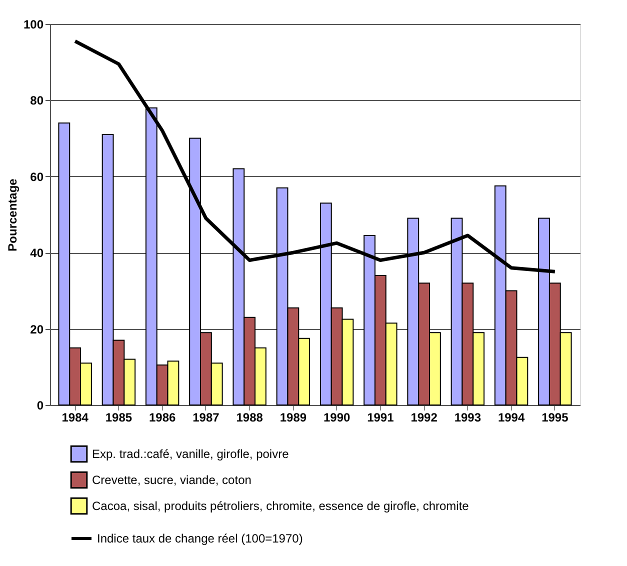 The width and height of the screenshot is (627, 566). Describe the element at coordinates (33, 25) in the screenshot. I see `y-tick-label: 100` at that location.